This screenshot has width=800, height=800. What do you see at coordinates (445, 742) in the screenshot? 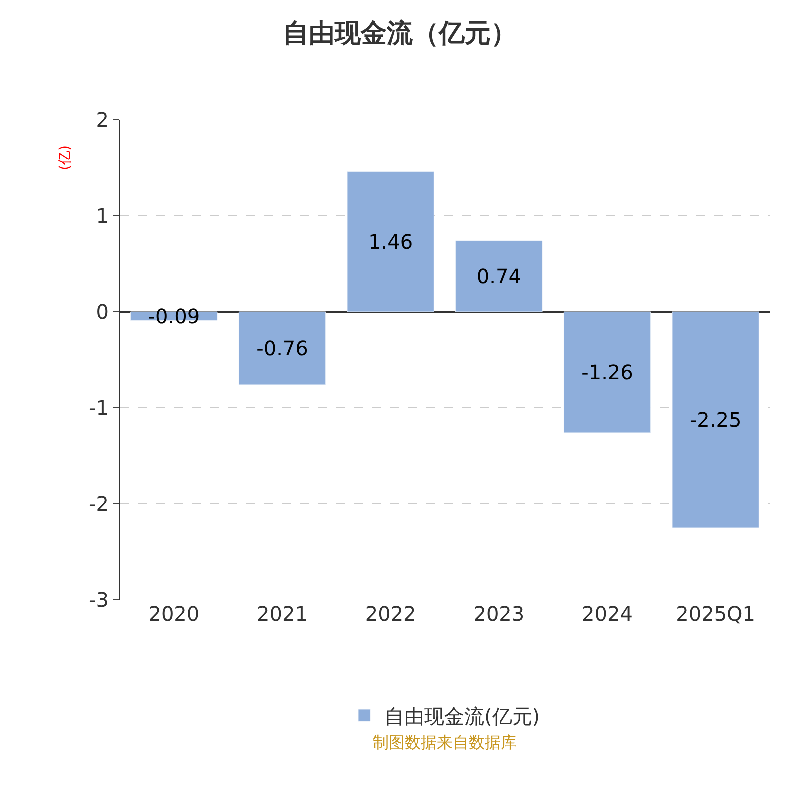
I see `text: 制图数据来自数据库` at bounding box center [445, 742].